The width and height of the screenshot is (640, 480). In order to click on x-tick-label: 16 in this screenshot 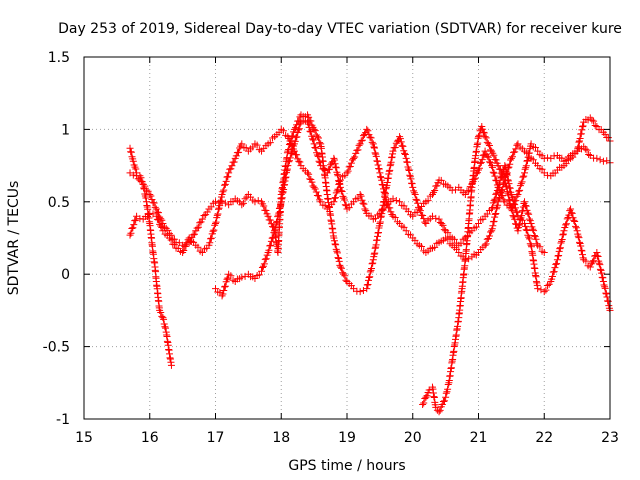, I will do `click(150, 438)`.